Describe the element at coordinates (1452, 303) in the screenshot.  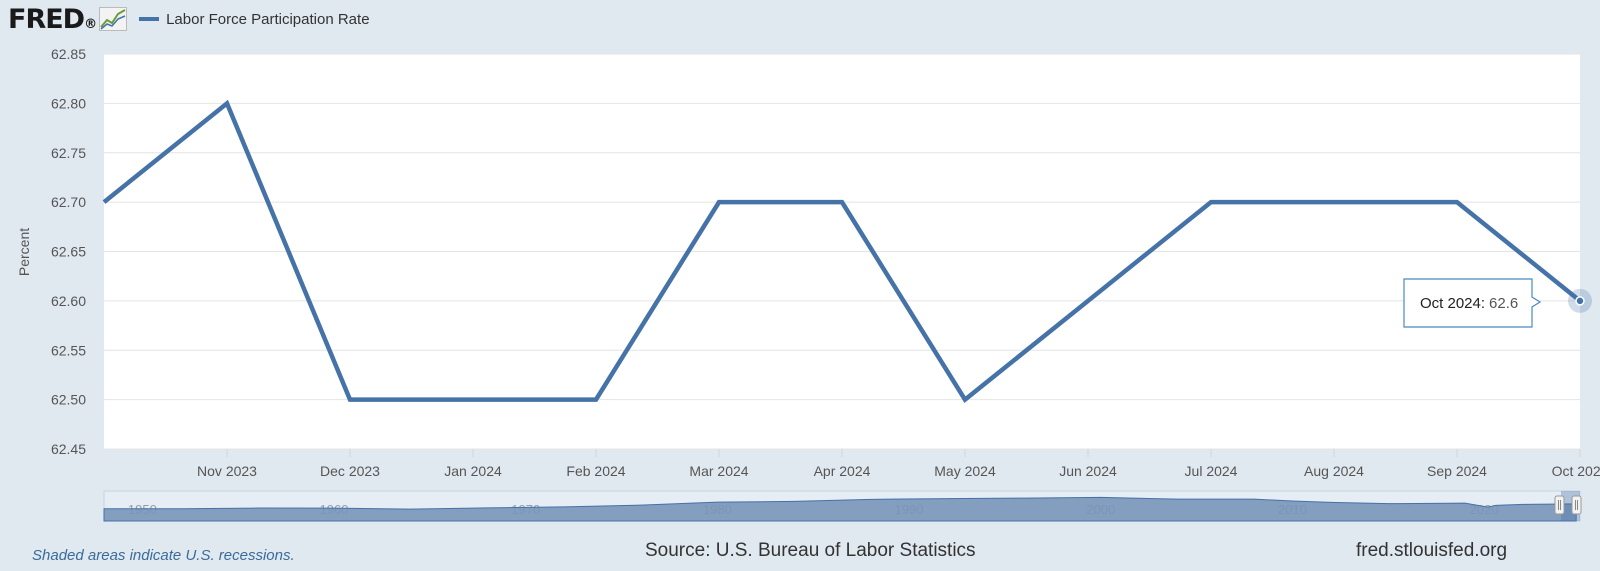
I see `tooltip-label: Oct 2024:` at that location.